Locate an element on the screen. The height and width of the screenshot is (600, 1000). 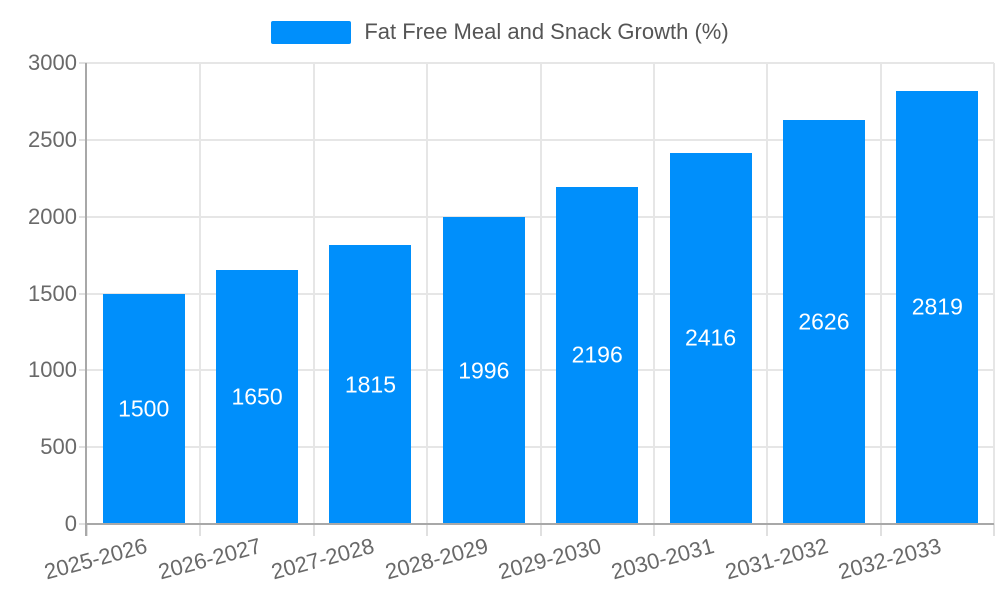
x-tick-label: 2026-2027 is located at coordinates (209, 559).